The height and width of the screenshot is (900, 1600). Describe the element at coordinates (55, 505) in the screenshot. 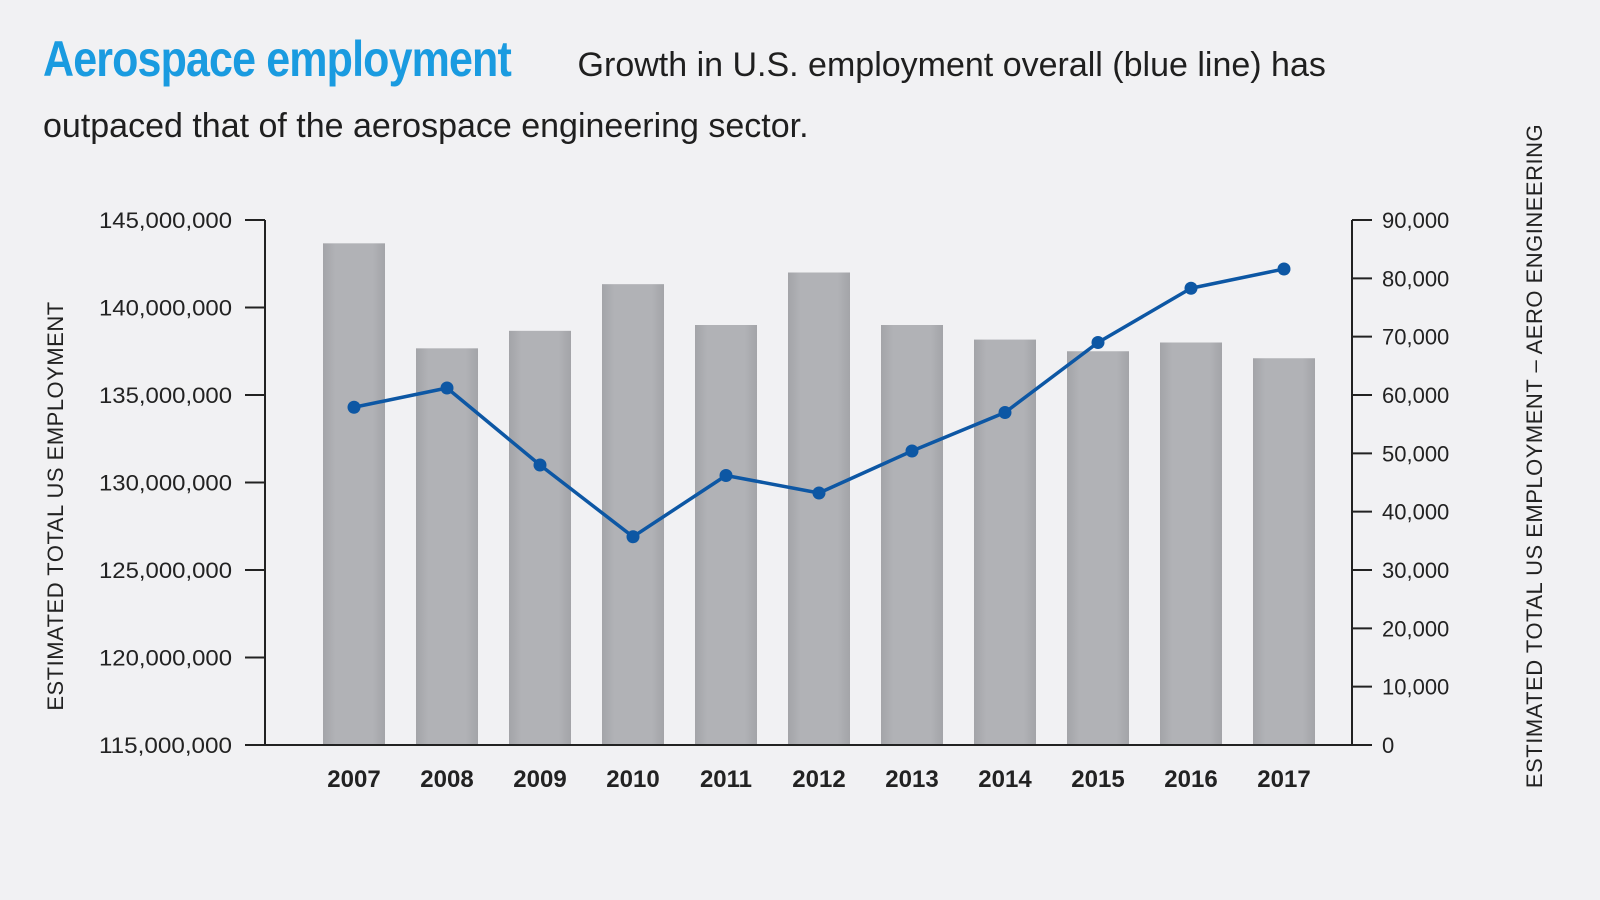

I see `left-axis-title: ESTIMATED TOTAL US EMPLOYMENT` at that location.